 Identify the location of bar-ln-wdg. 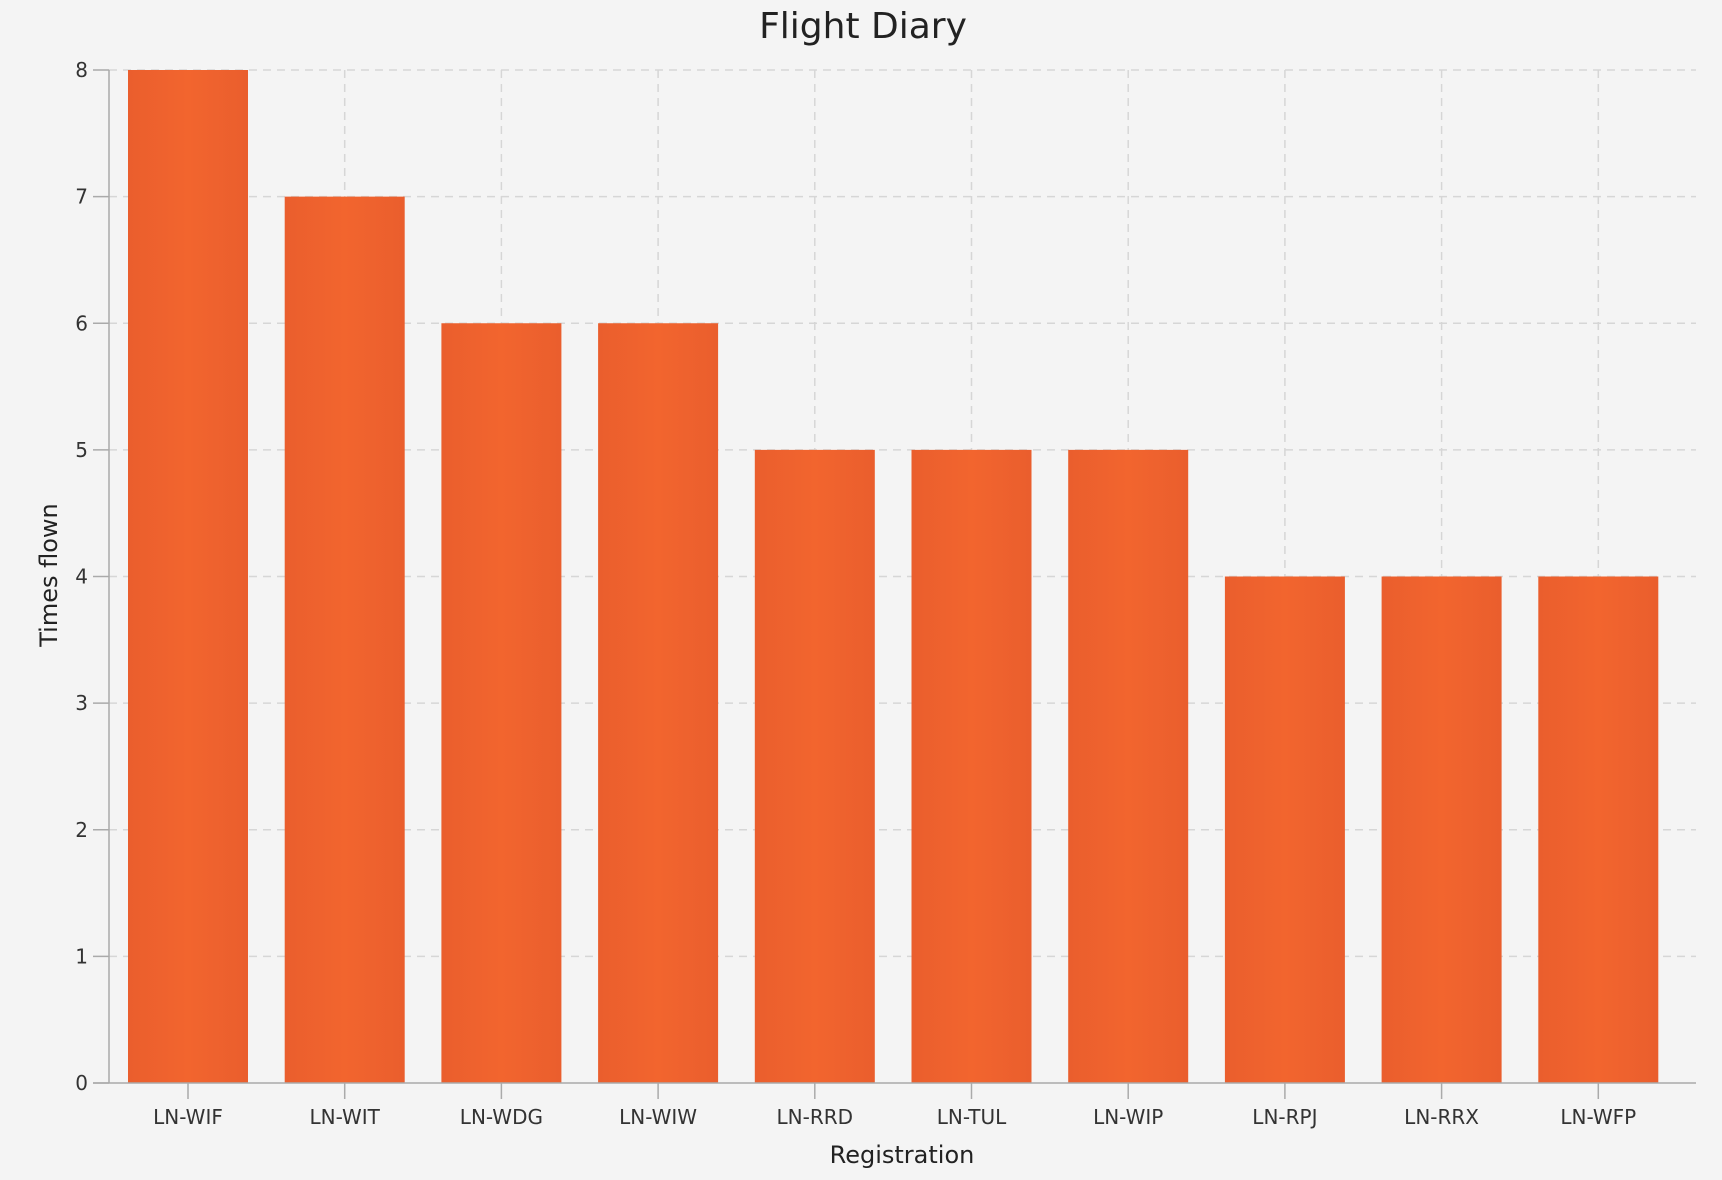
(501, 703).